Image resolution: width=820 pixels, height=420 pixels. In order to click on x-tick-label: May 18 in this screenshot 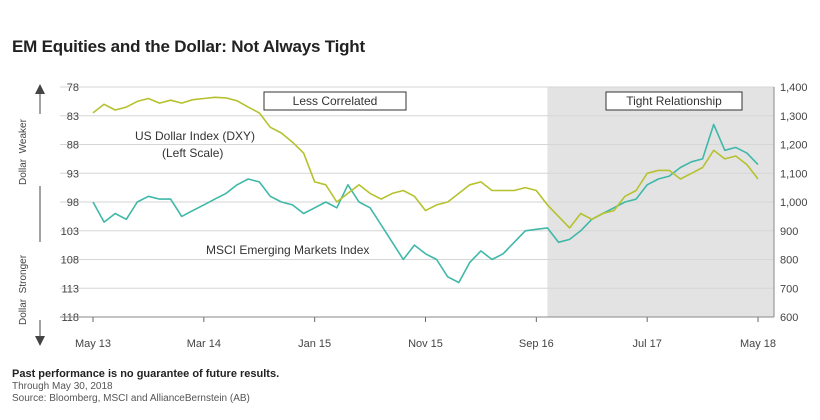, I will do `click(758, 344)`.